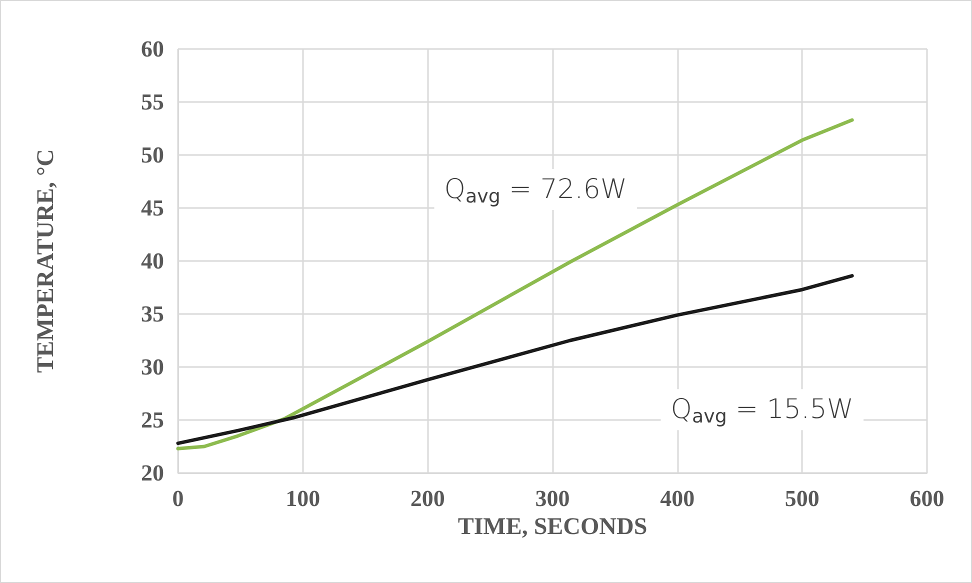 The width and height of the screenshot is (972, 583). What do you see at coordinates (46, 261) in the screenshot?
I see `y-axis-title: TEMPERATURE, °C` at bounding box center [46, 261].